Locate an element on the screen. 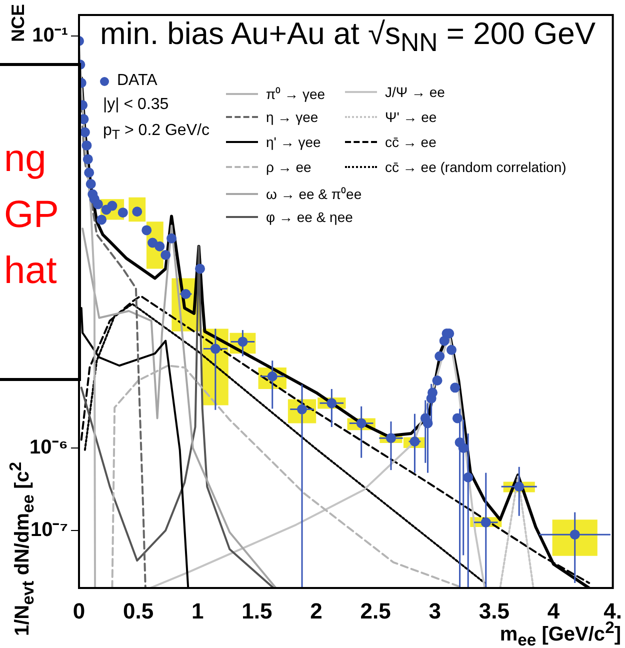  text: hat is located at coordinates (30, 271).